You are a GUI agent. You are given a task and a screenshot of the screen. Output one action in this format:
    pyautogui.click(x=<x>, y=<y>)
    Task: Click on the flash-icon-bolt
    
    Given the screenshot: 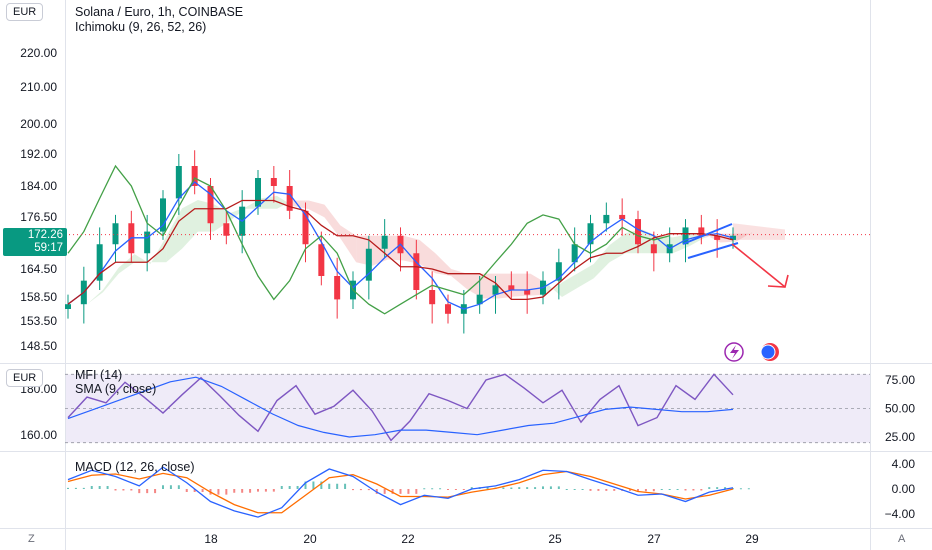 What is the action you would take?
    pyautogui.click(x=734, y=352)
    